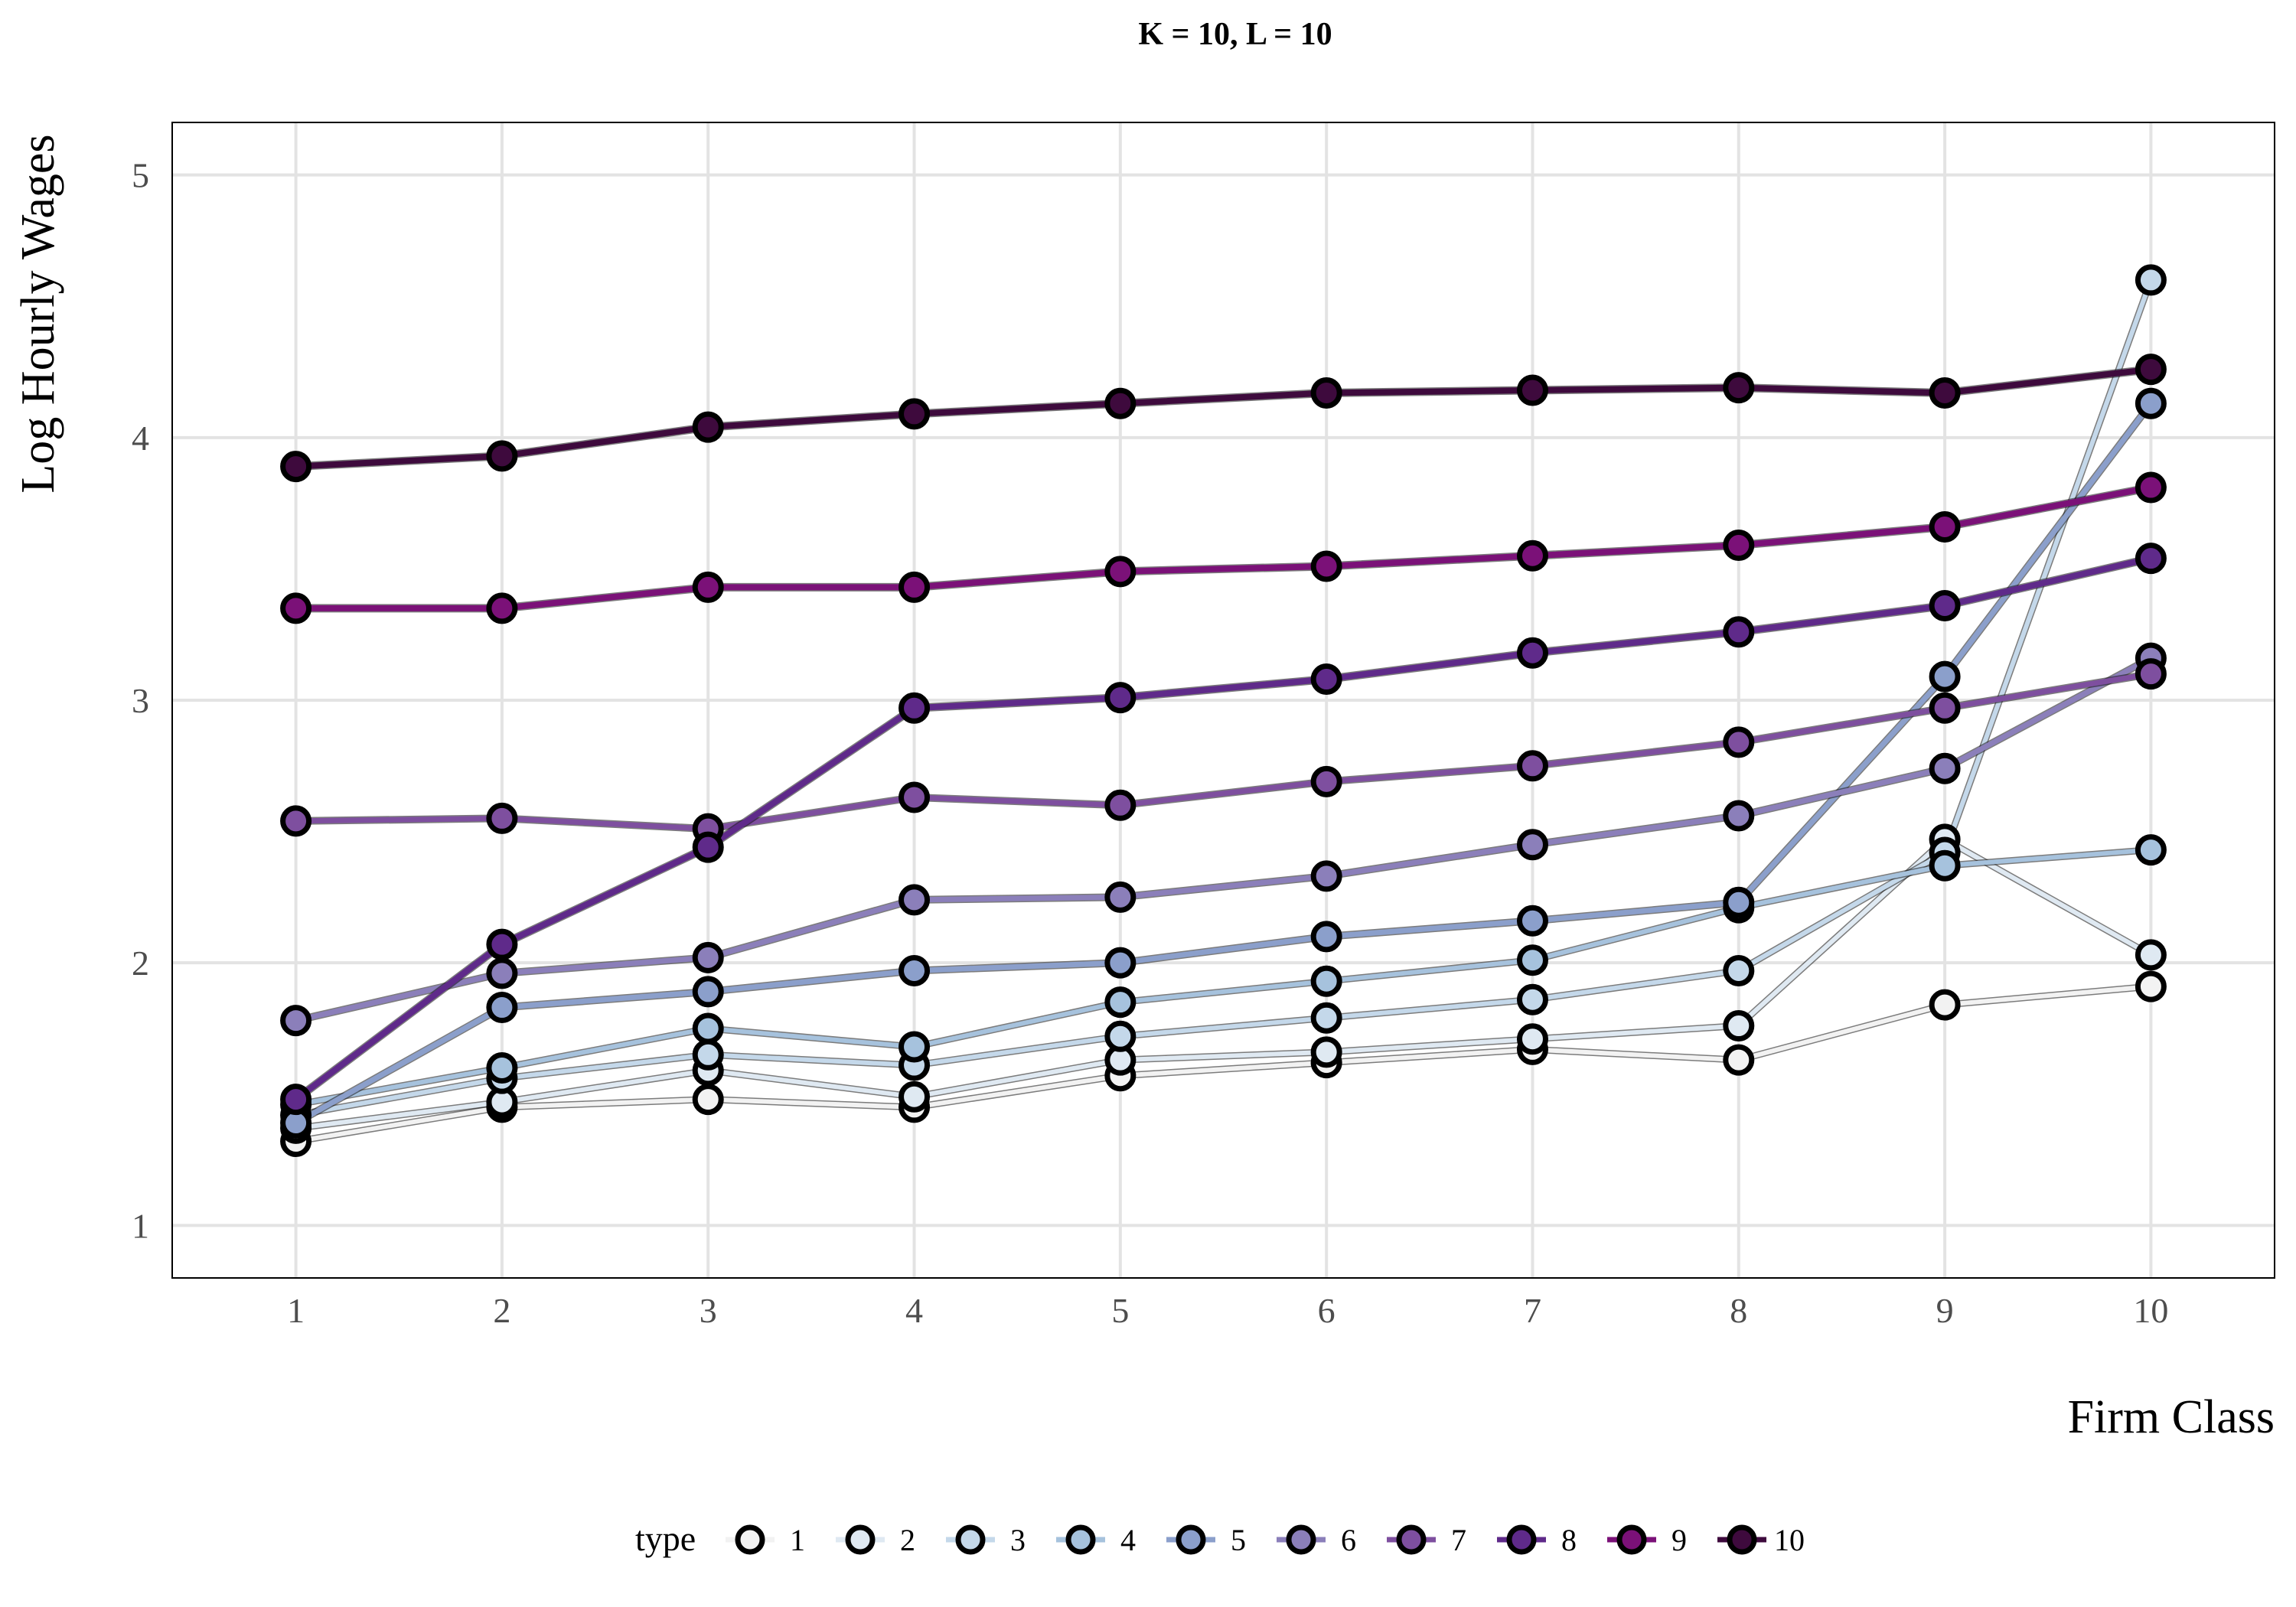 This screenshot has width=2296, height=1607. I want to click on legend-label: 1, so click(797, 1540).